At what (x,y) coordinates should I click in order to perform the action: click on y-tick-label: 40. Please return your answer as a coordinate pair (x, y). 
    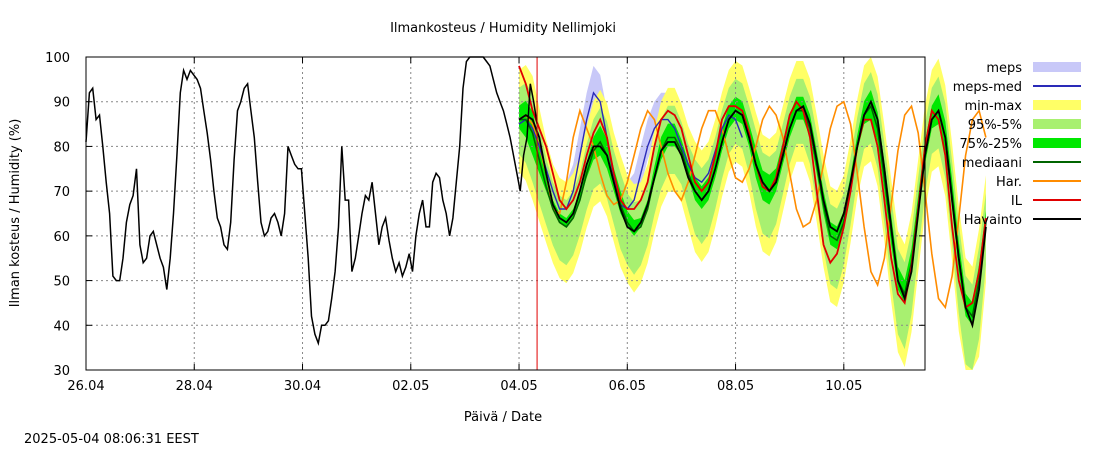
    Looking at the image, I should click on (61, 326).